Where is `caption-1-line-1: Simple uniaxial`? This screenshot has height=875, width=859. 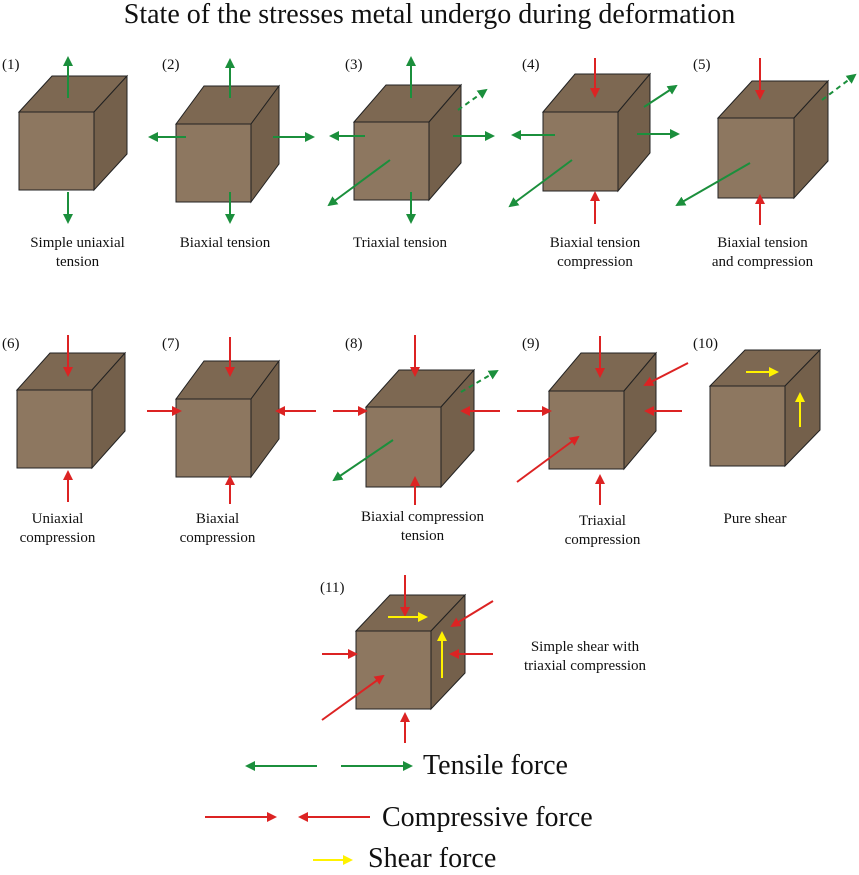 caption-1-line-1: Simple uniaxial is located at coordinates (77, 243).